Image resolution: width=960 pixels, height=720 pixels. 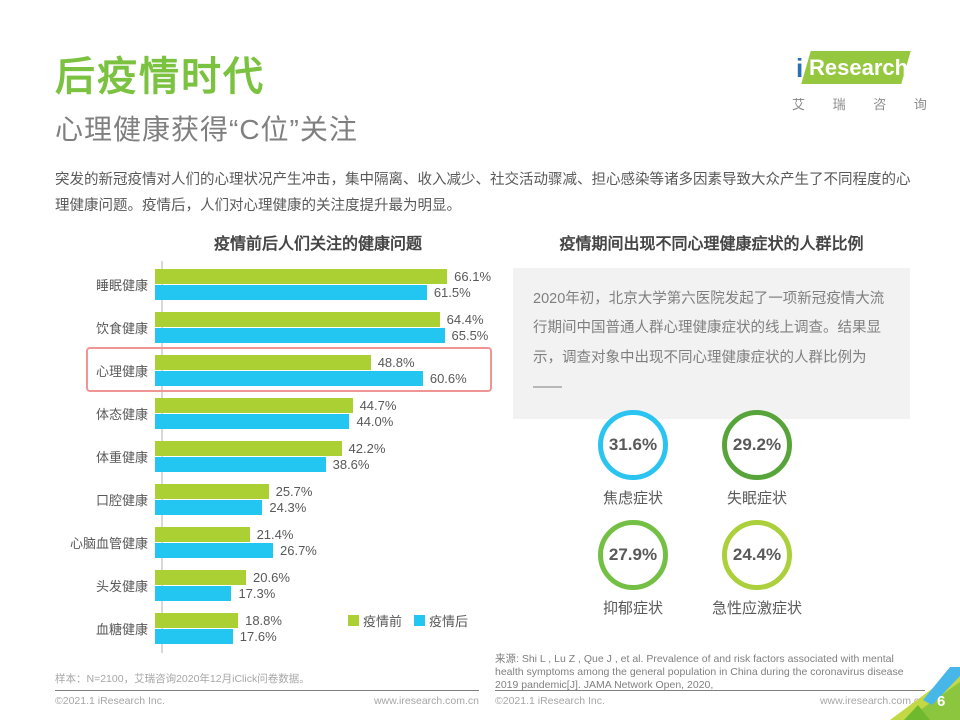 I want to click on symptom-indicator: 29.2% 失眠症状, so click(x=757, y=459).